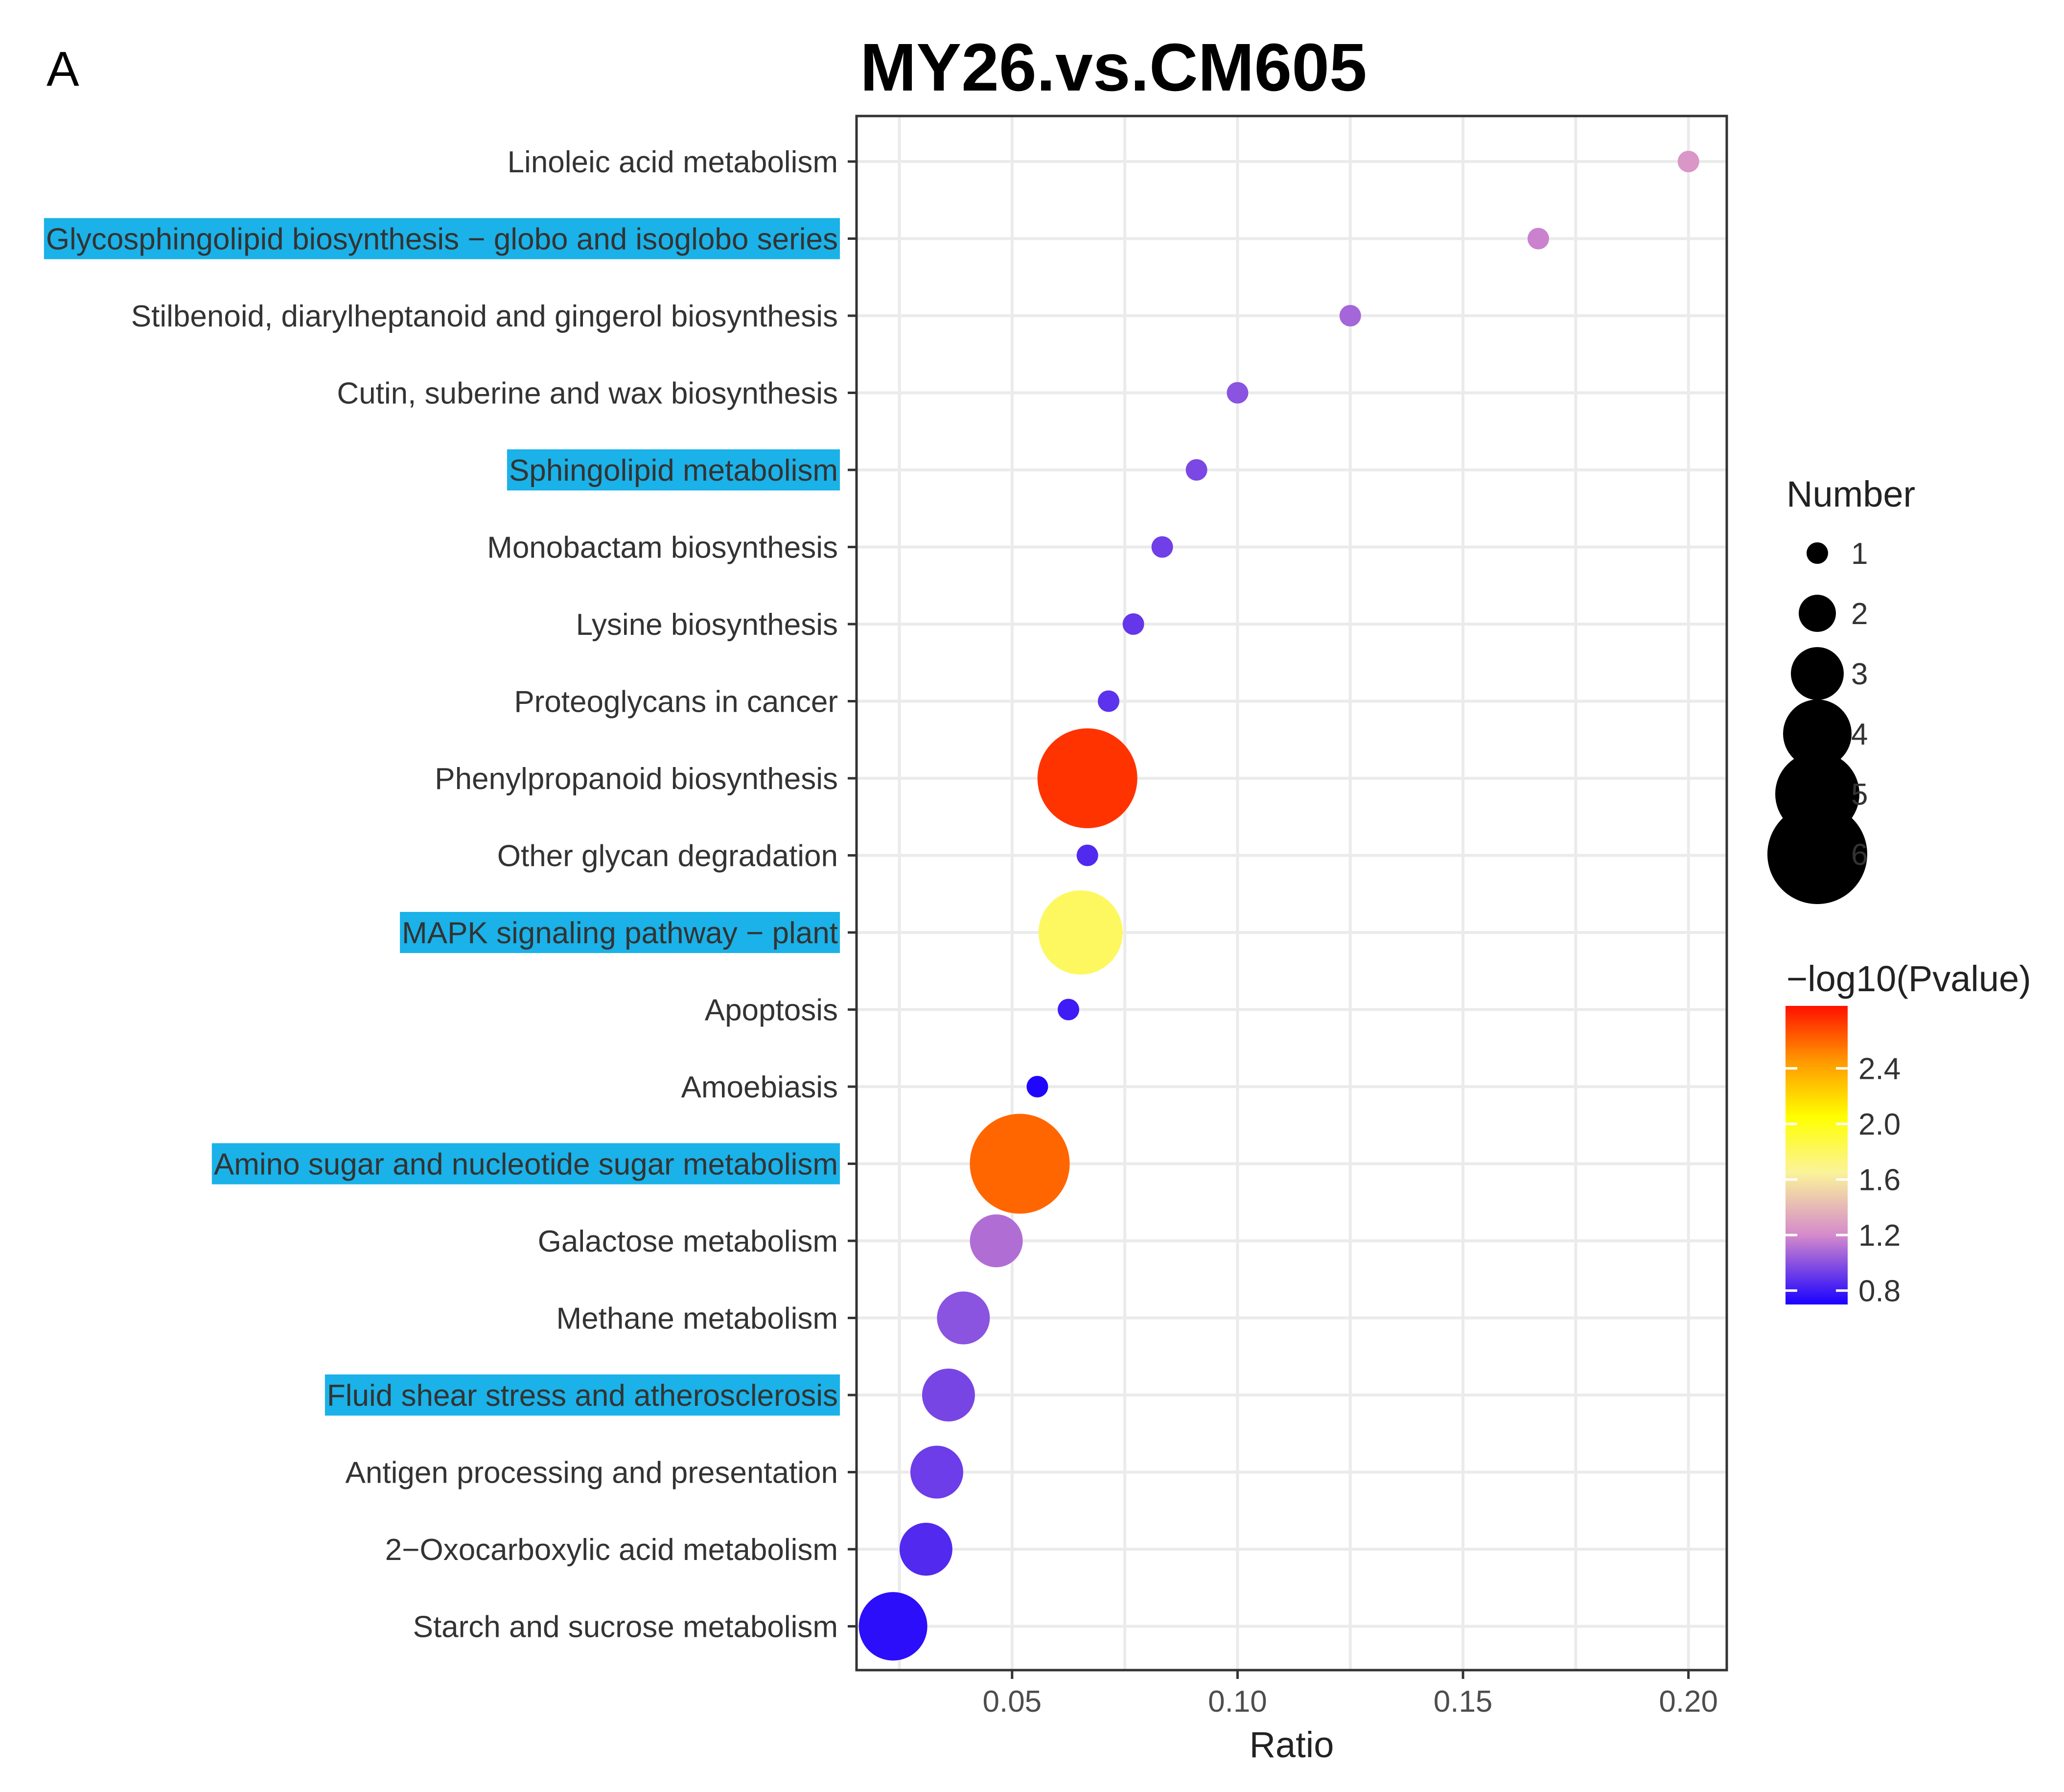  Describe the element at coordinates (707, 625) in the screenshot. I see `y-tick-label: Lysine biosynthesis` at that location.